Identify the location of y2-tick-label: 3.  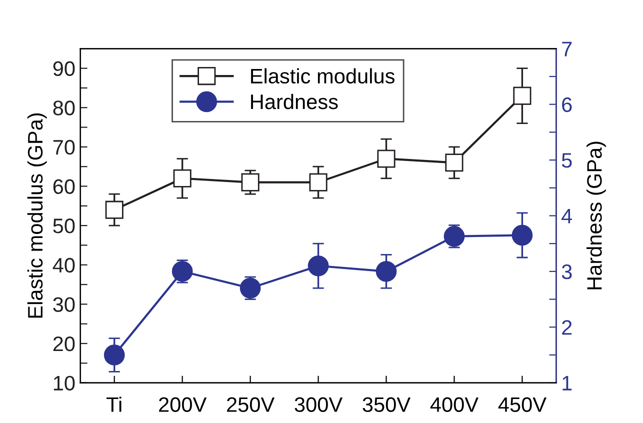
(567, 272).